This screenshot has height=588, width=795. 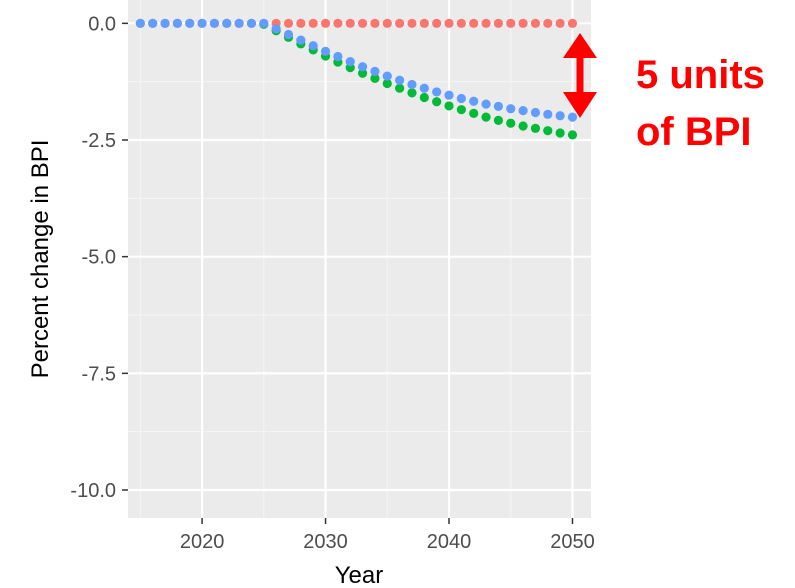 What do you see at coordinates (40, 259) in the screenshot?
I see `y-axis-title: Percent change in BPI` at bounding box center [40, 259].